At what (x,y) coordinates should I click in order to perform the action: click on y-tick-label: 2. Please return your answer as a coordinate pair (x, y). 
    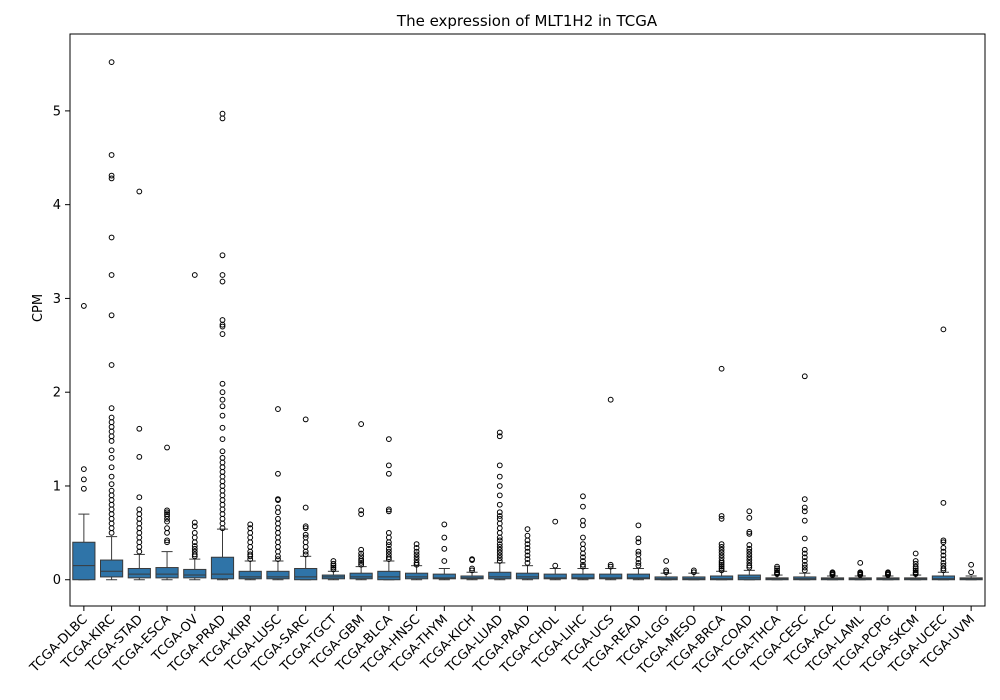
    Looking at the image, I should click on (57, 393).